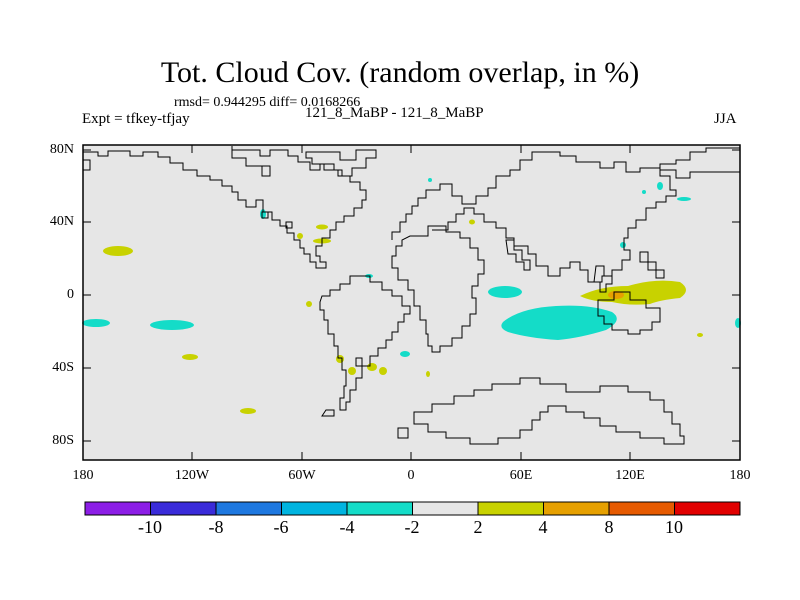 The image size is (800, 600). Describe the element at coordinates (674, 527) in the screenshot. I see `colorbar-label: 10` at that location.